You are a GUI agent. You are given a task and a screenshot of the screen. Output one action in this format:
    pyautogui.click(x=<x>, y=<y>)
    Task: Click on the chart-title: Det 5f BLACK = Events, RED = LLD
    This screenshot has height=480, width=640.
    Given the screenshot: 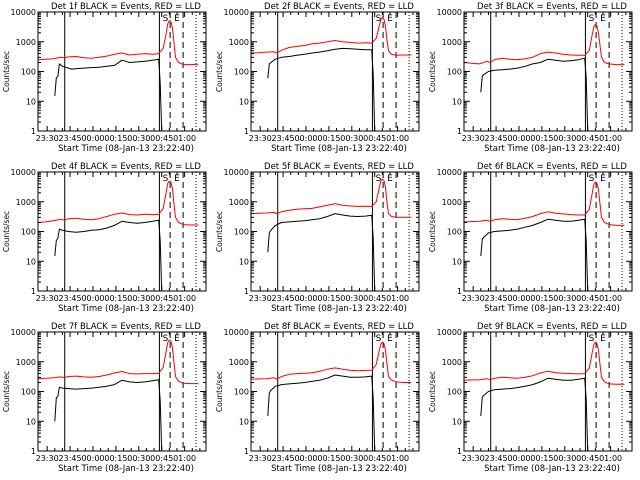 What is the action you would take?
    pyautogui.click(x=339, y=167)
    